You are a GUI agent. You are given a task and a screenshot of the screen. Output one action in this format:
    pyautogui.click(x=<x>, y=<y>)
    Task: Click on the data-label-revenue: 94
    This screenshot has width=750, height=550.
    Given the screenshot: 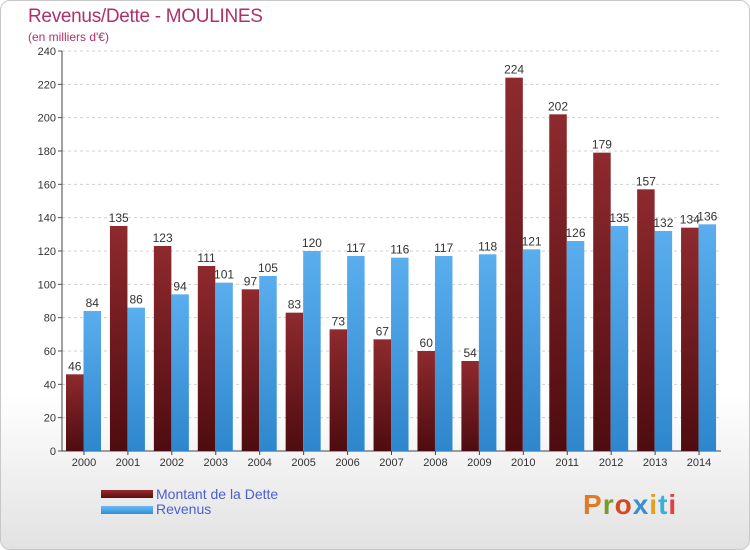 What is the action you would take?
    pyautogui.click(x=180, y=286)
    